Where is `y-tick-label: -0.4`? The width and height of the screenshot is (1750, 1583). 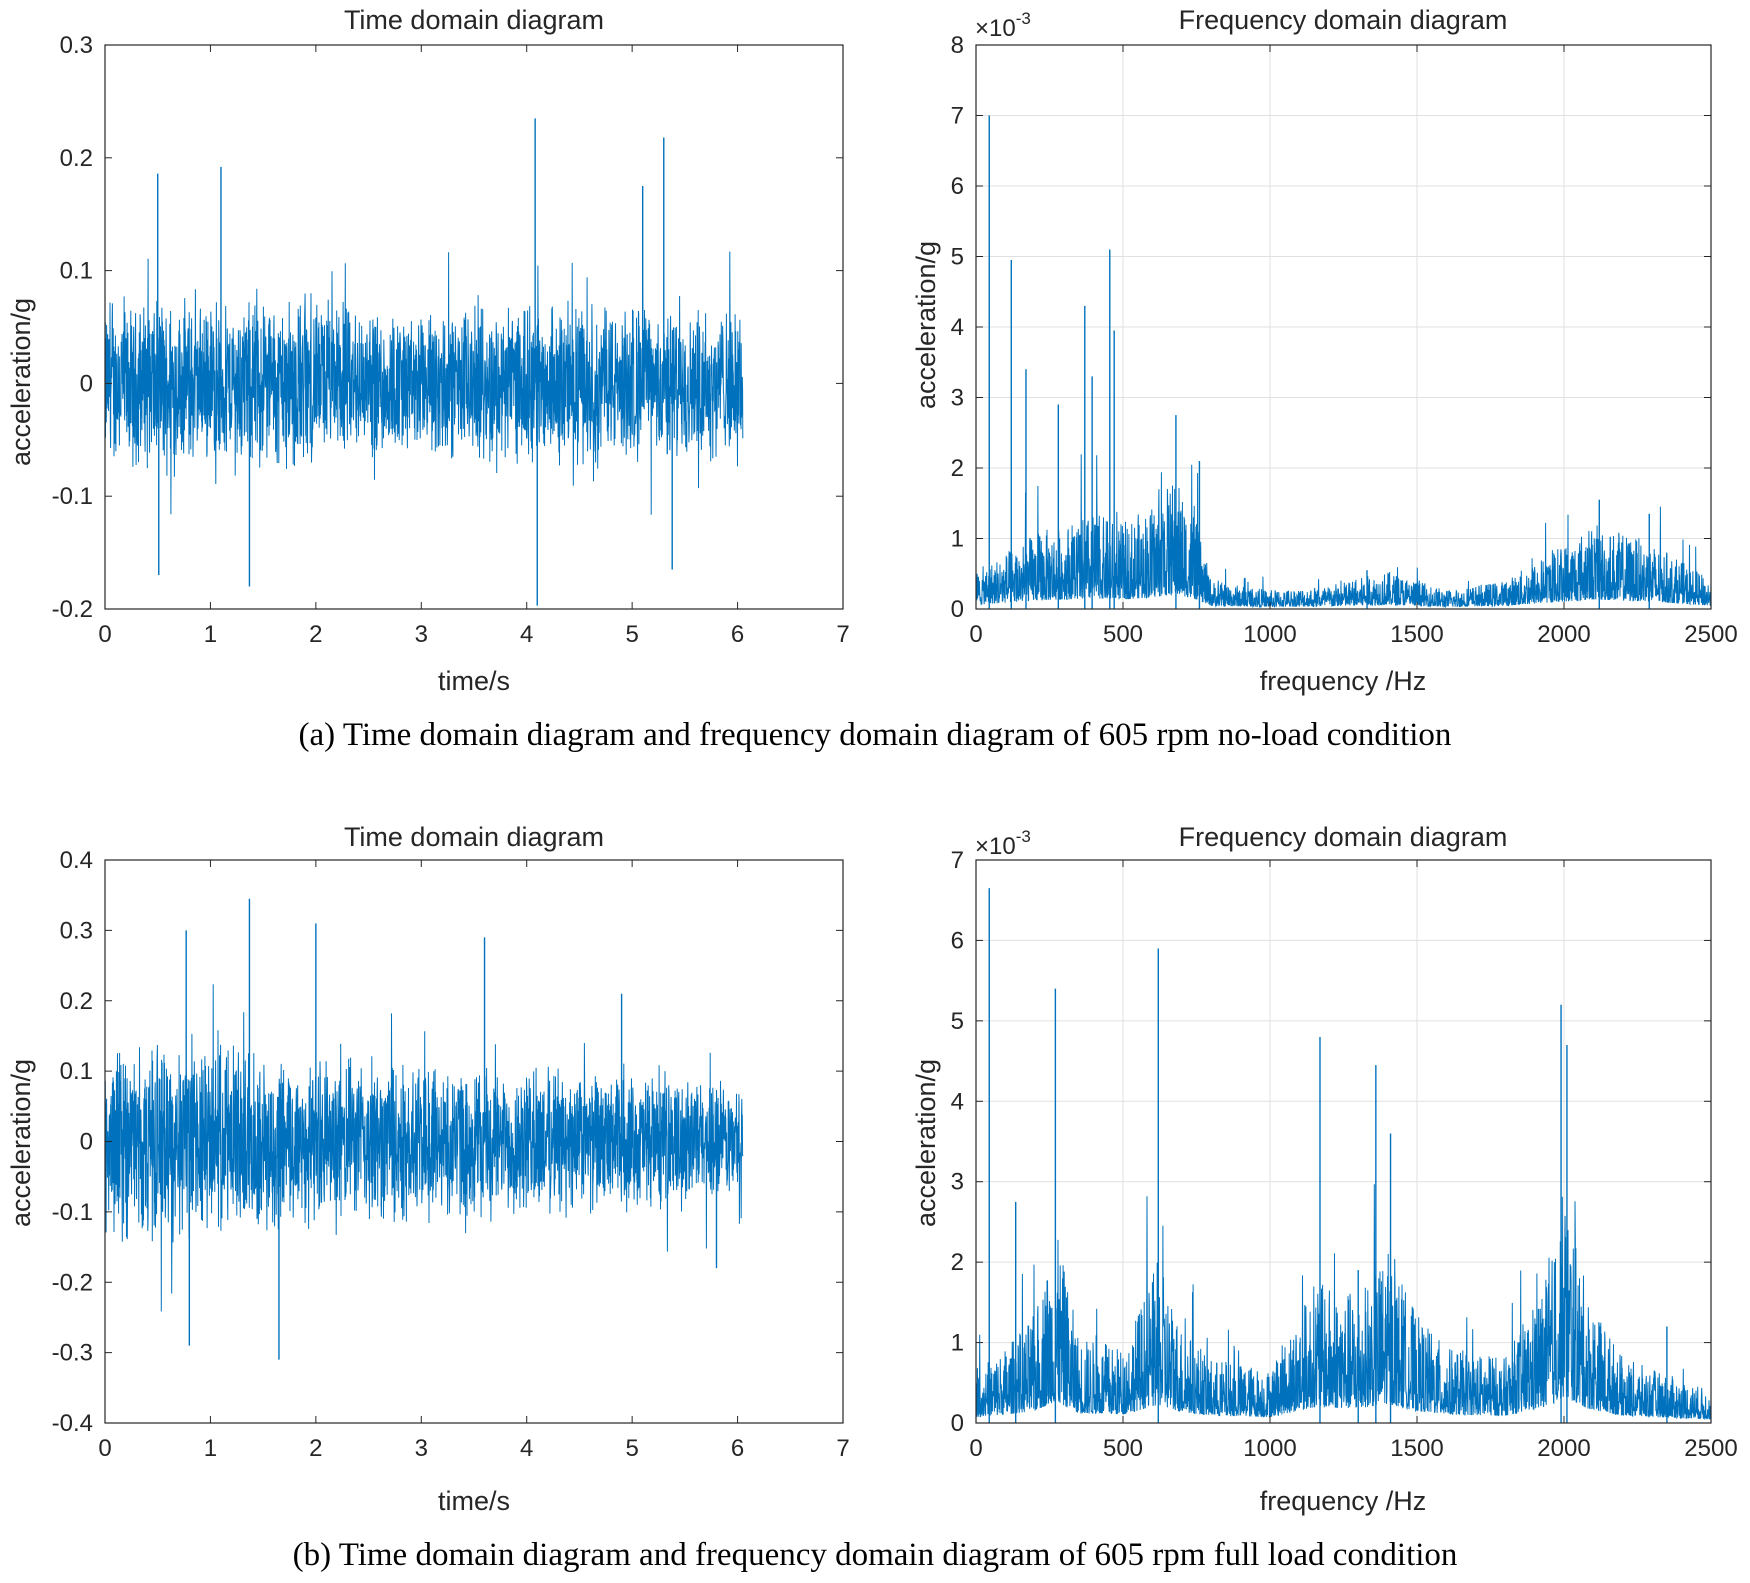
y-tick-label: -0.4 is located at coordinates (72, 1423).